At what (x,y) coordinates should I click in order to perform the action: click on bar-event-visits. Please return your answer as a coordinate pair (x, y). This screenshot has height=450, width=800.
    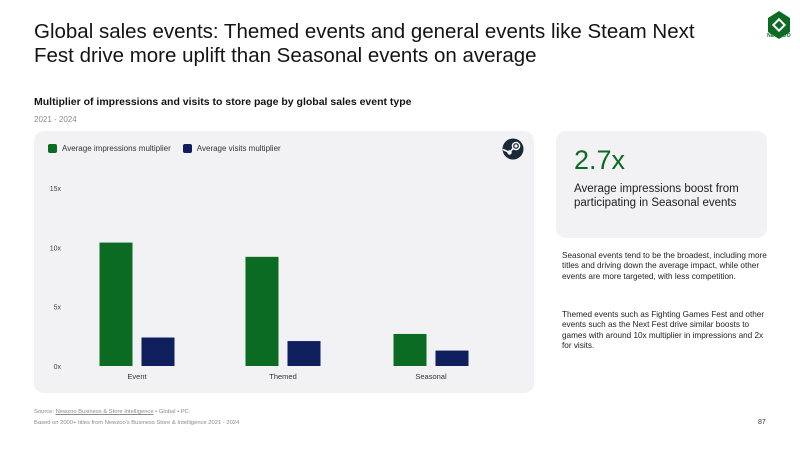
    Looking at the image, I should click on (158, 351).